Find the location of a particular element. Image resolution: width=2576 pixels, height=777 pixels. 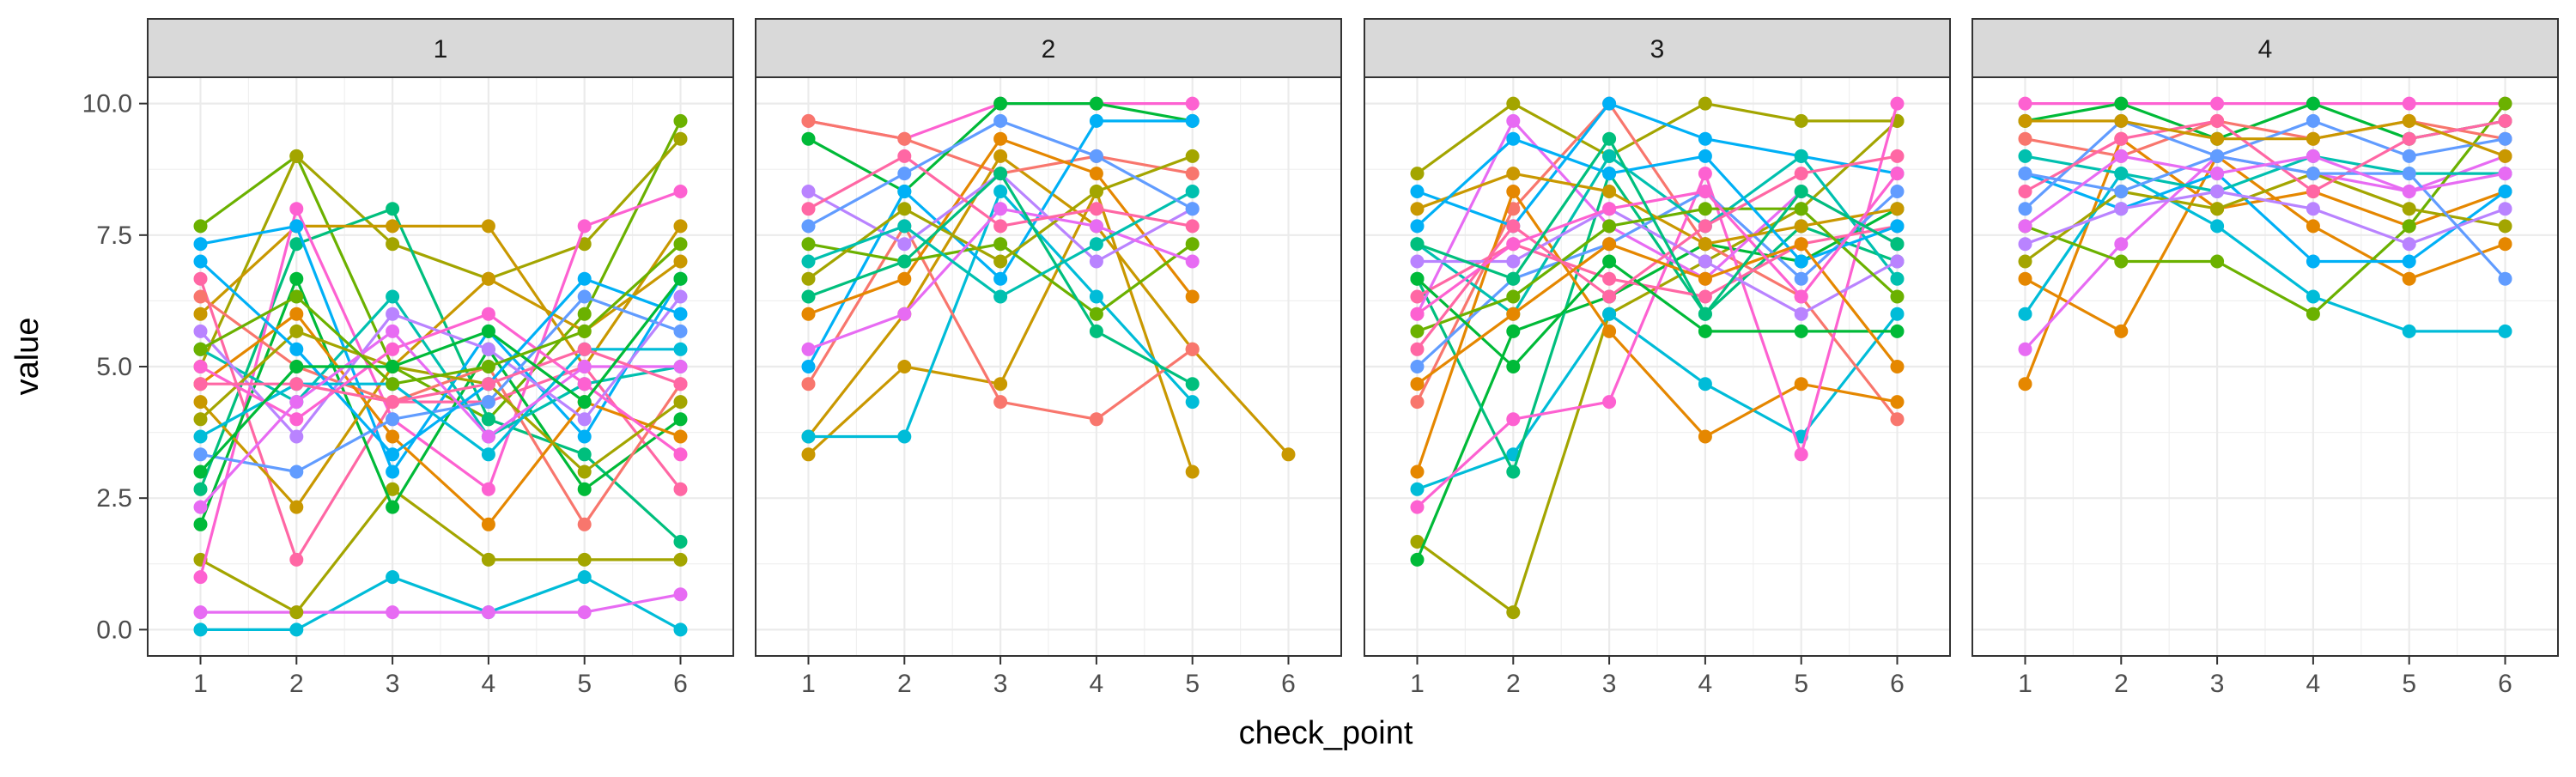

panel-series is located at coordinates (1049, 287).